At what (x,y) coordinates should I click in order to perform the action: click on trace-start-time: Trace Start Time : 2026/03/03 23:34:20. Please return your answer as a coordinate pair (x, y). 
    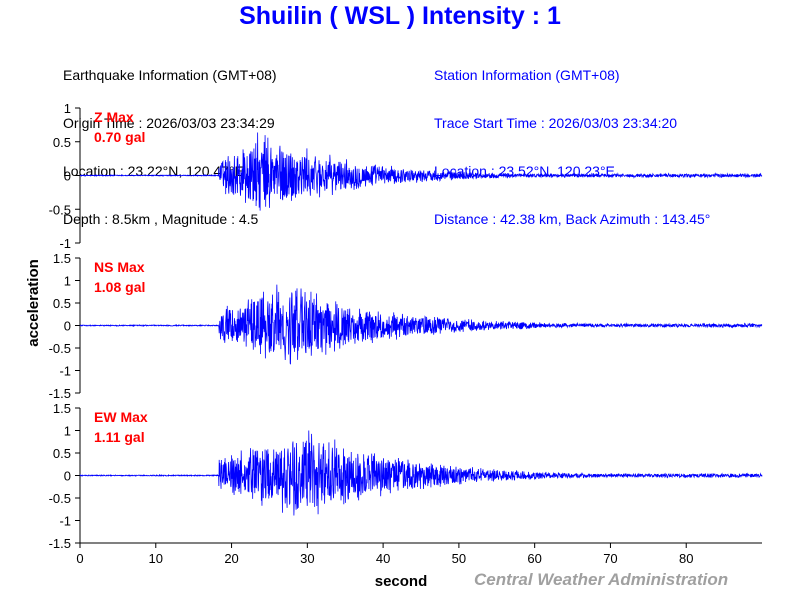
    Looking at the image, I should click on (556, 123).